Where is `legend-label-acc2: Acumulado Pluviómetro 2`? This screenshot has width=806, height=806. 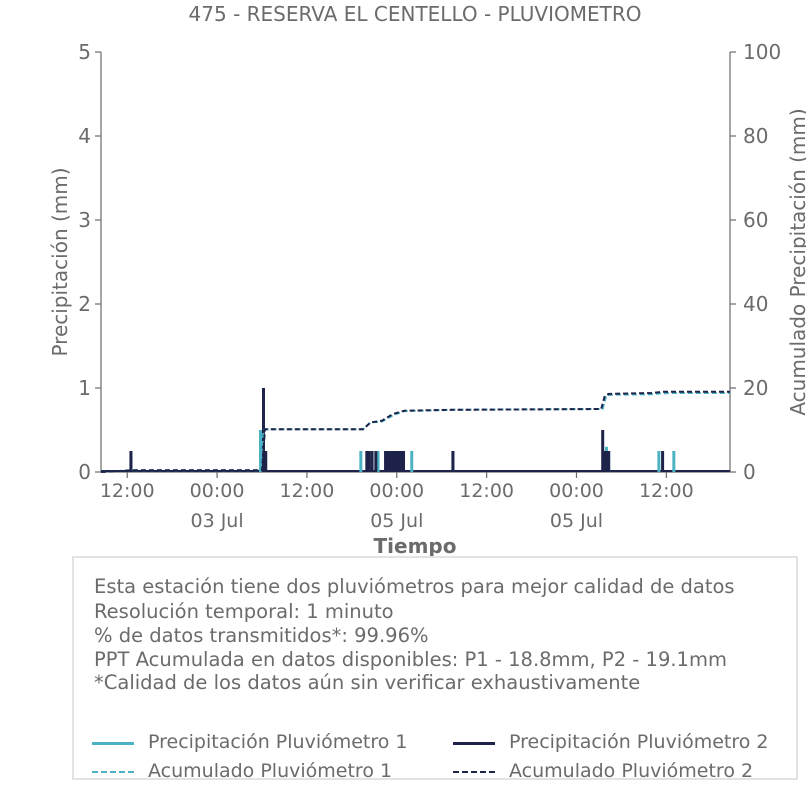
legend-label-acc2: Acumulado Pluviómetro 2 is located at coordinates (631, 771).